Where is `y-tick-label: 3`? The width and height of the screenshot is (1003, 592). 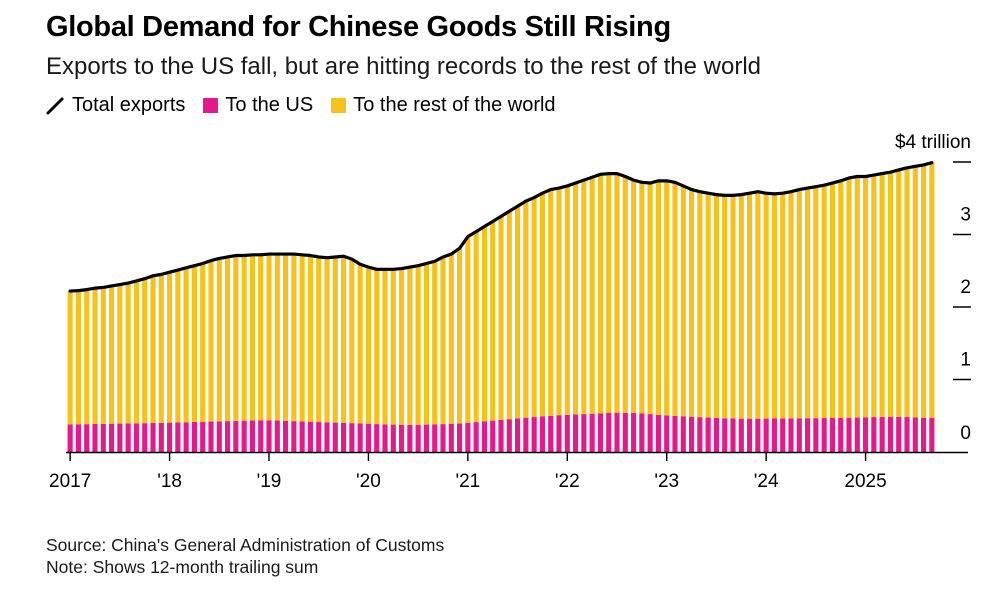 y-tick-label: 3 is located at coordinates (965, 215).